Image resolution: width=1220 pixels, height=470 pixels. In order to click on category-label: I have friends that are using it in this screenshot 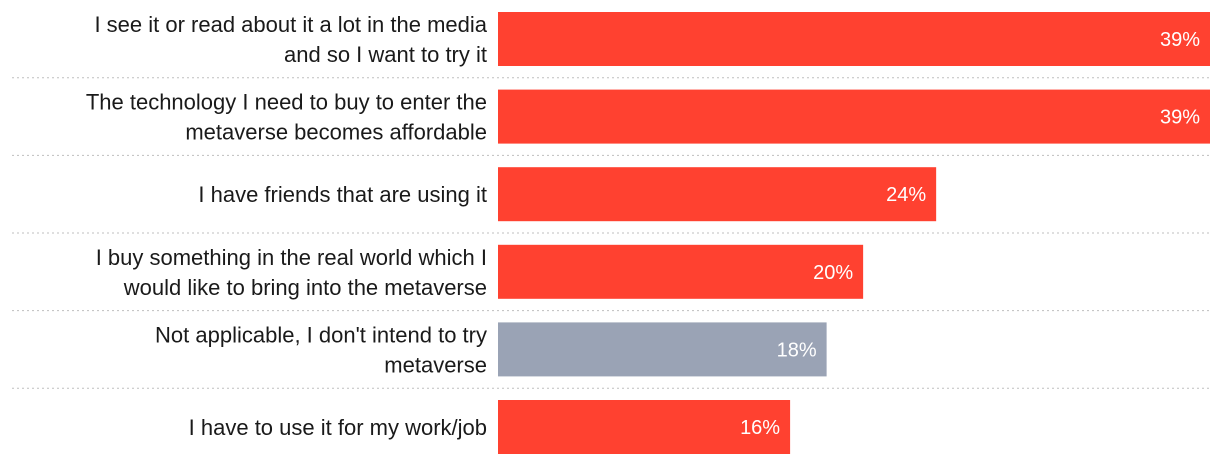, I will do `click(342, 194)`.